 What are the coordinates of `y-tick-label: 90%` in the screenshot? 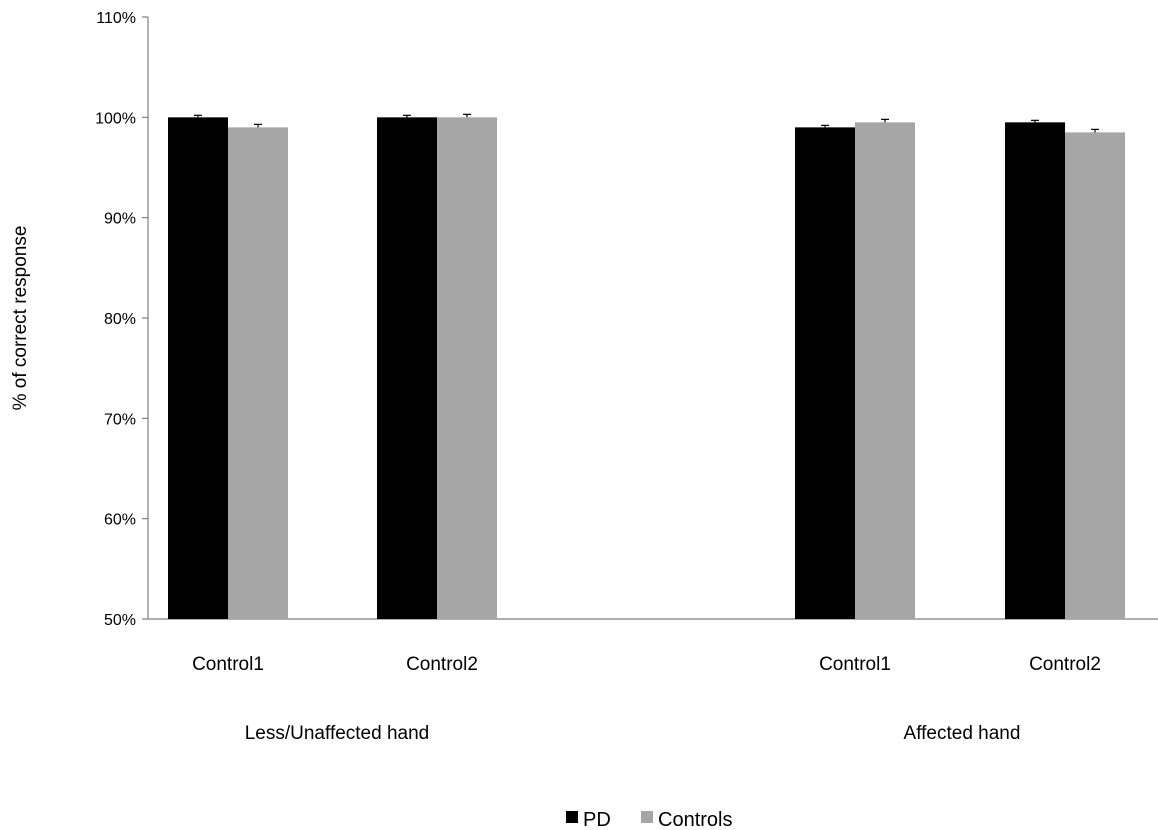 It's located at (120, 219).